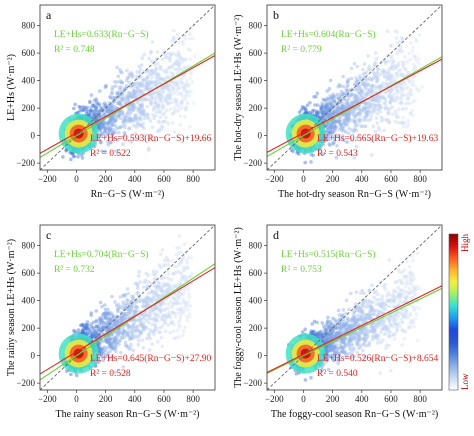 This screenshot has height=436, width=474. What do you see at coordinates (74, 50) in the screenshot?
I see `fit-origin-r2: R² = 0.748` at bounding box center [74, 50].